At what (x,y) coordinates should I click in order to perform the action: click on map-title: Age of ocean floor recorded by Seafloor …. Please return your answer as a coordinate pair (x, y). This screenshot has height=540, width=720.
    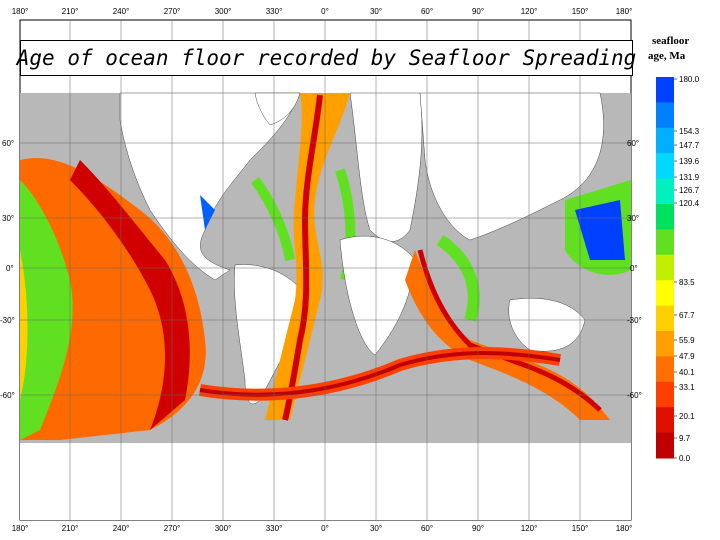
    Looking at the image, I should click on (326, 58).